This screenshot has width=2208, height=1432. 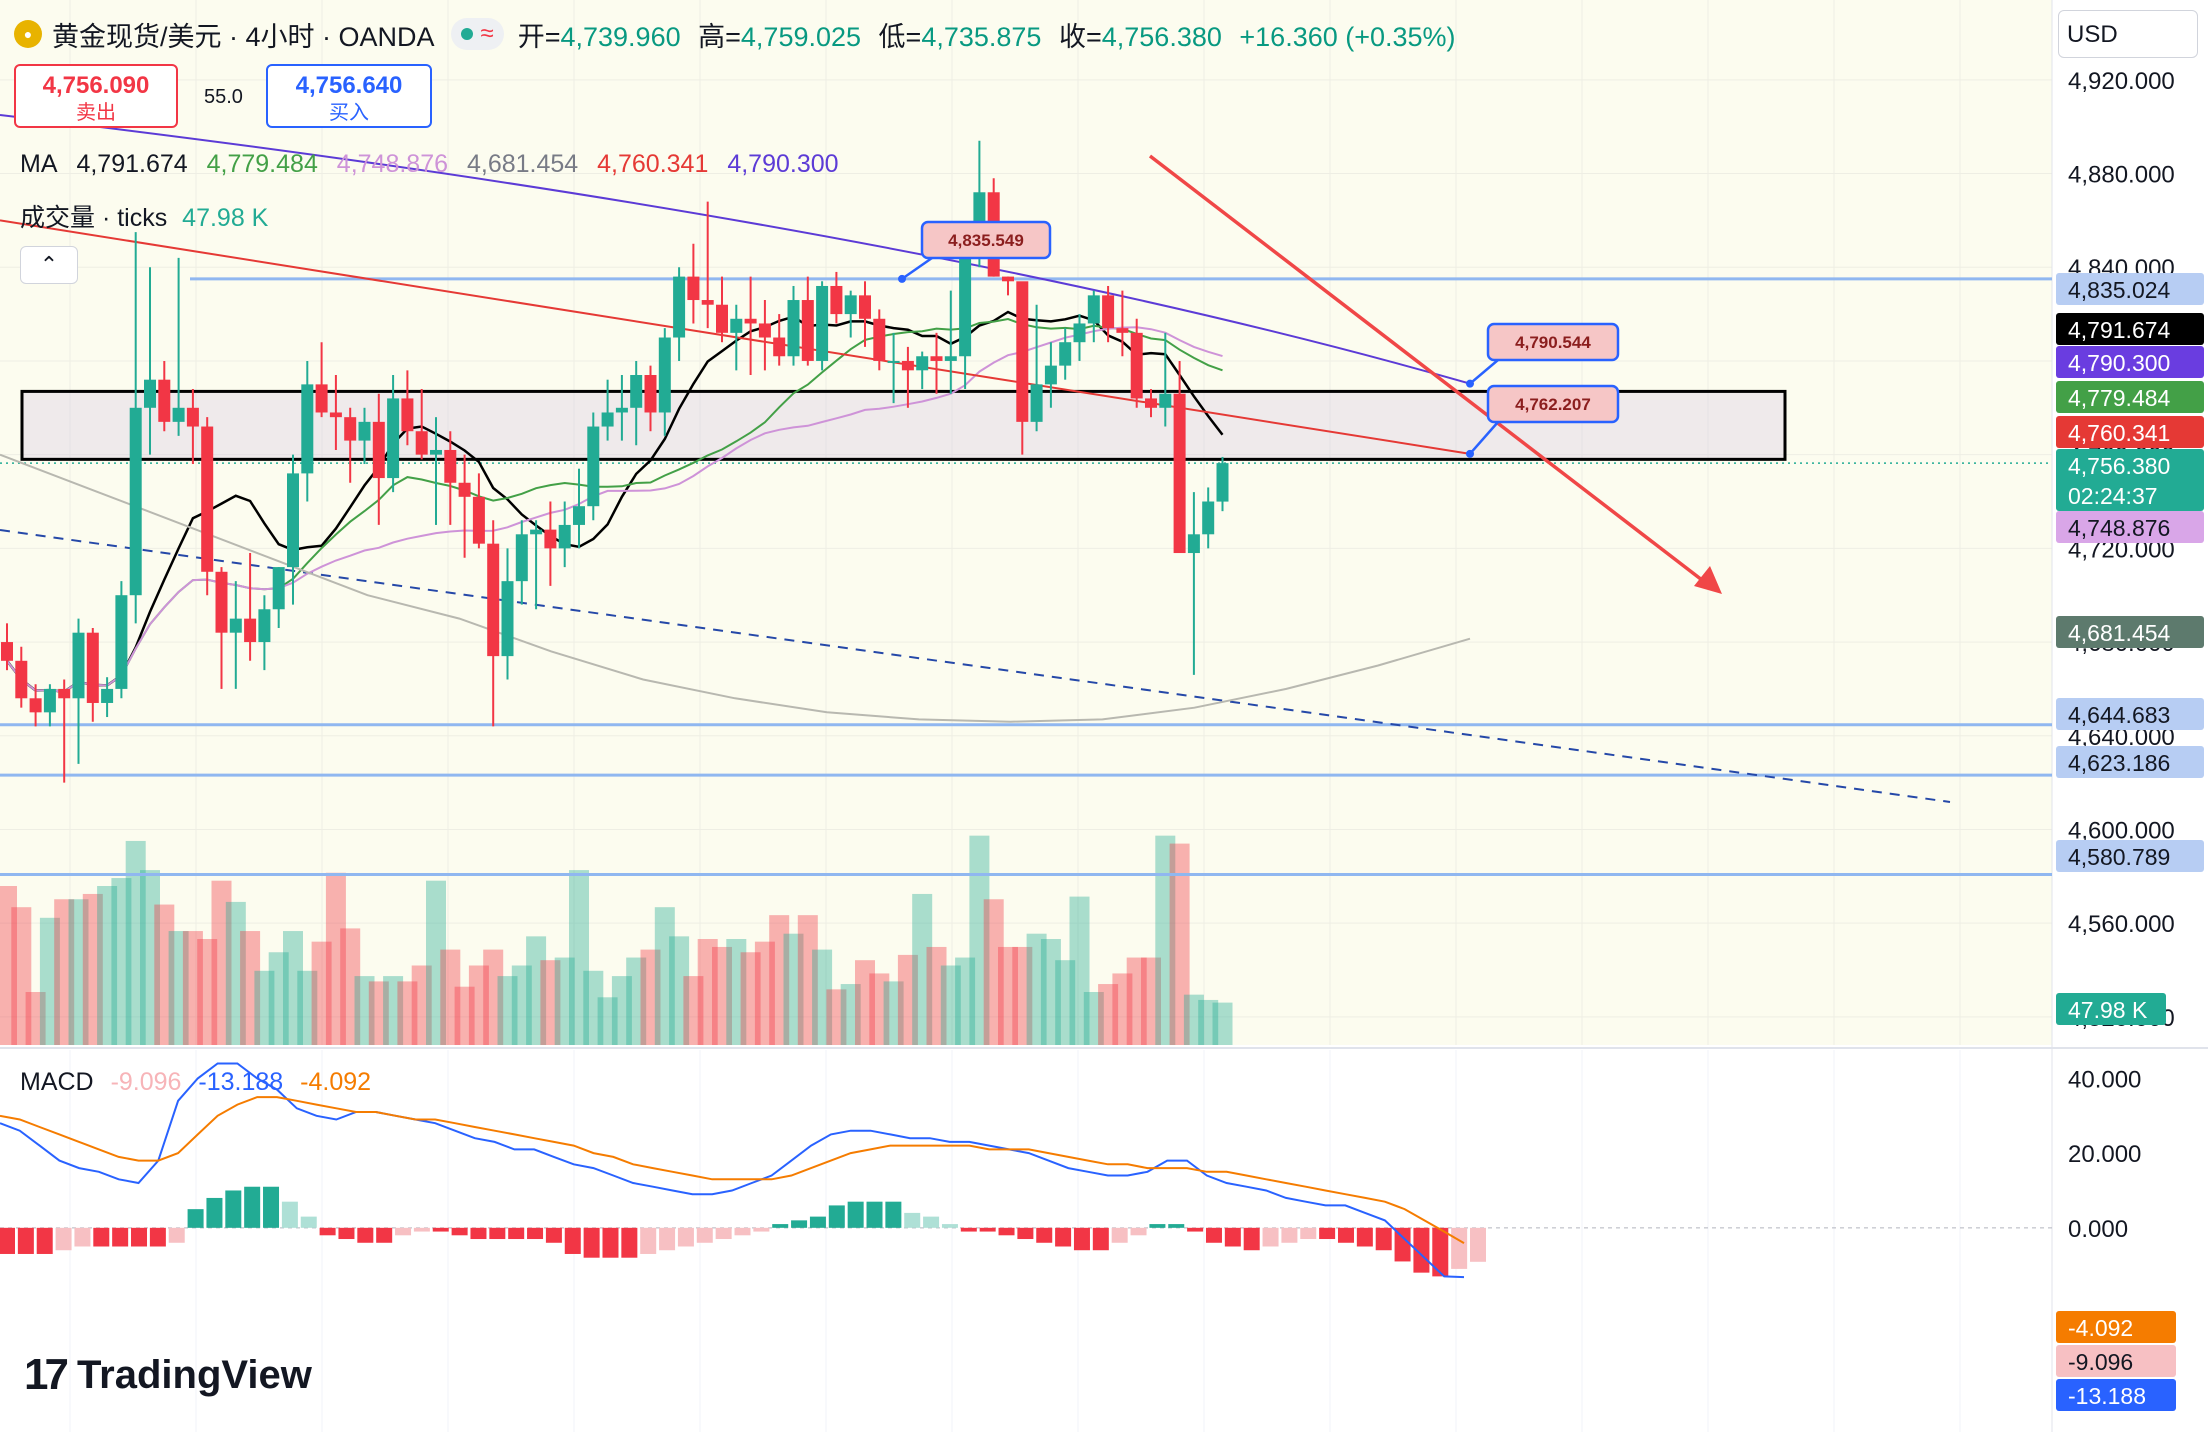 What do you see at coordinates (96, 96) in the screenshot?
I see `sell-button: 4,756.090 卖出` at bounding box center [96, 96].